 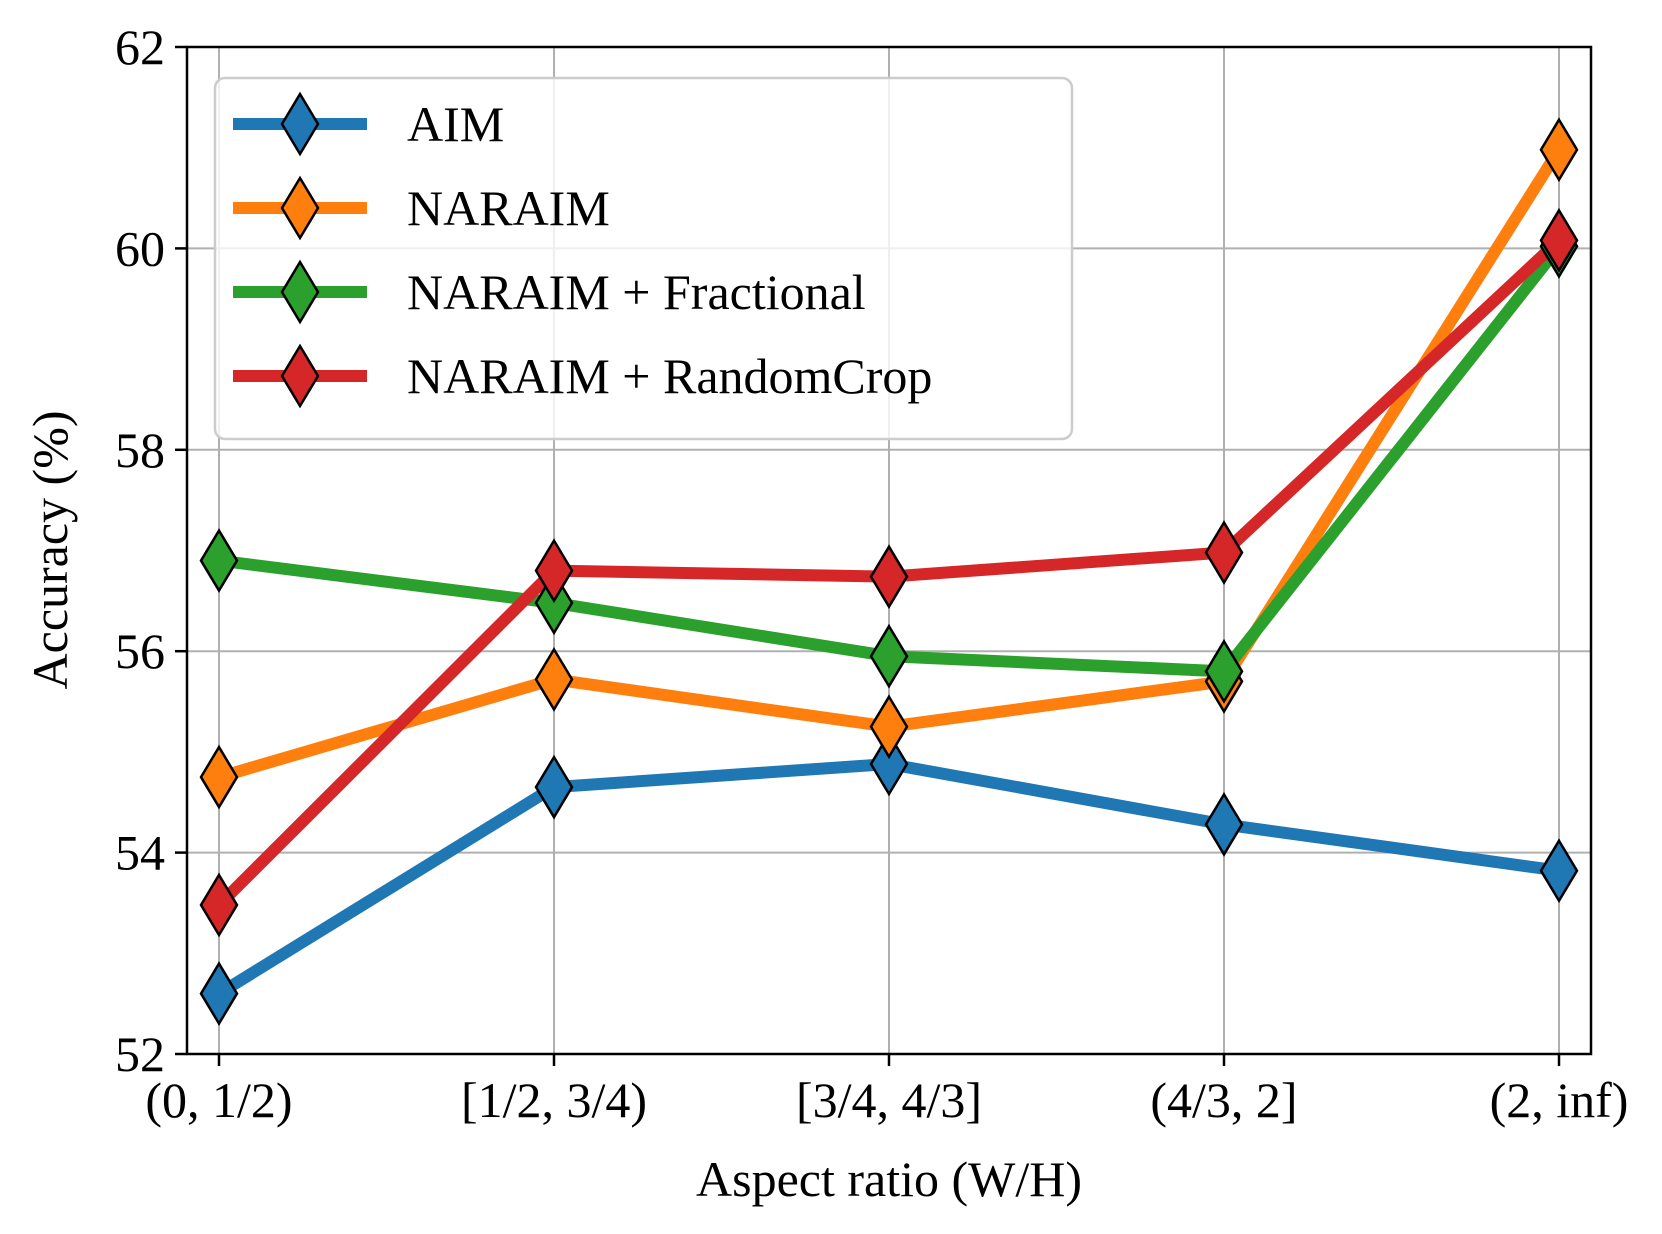 I want to click on x-tick-label: [1/2, 3/4), so click(x=554, y=1100).